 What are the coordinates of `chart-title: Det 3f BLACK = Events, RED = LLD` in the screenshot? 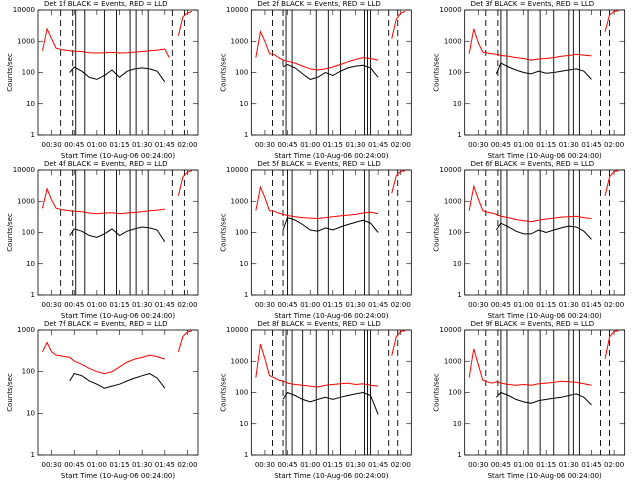 It's located at (532, 4).